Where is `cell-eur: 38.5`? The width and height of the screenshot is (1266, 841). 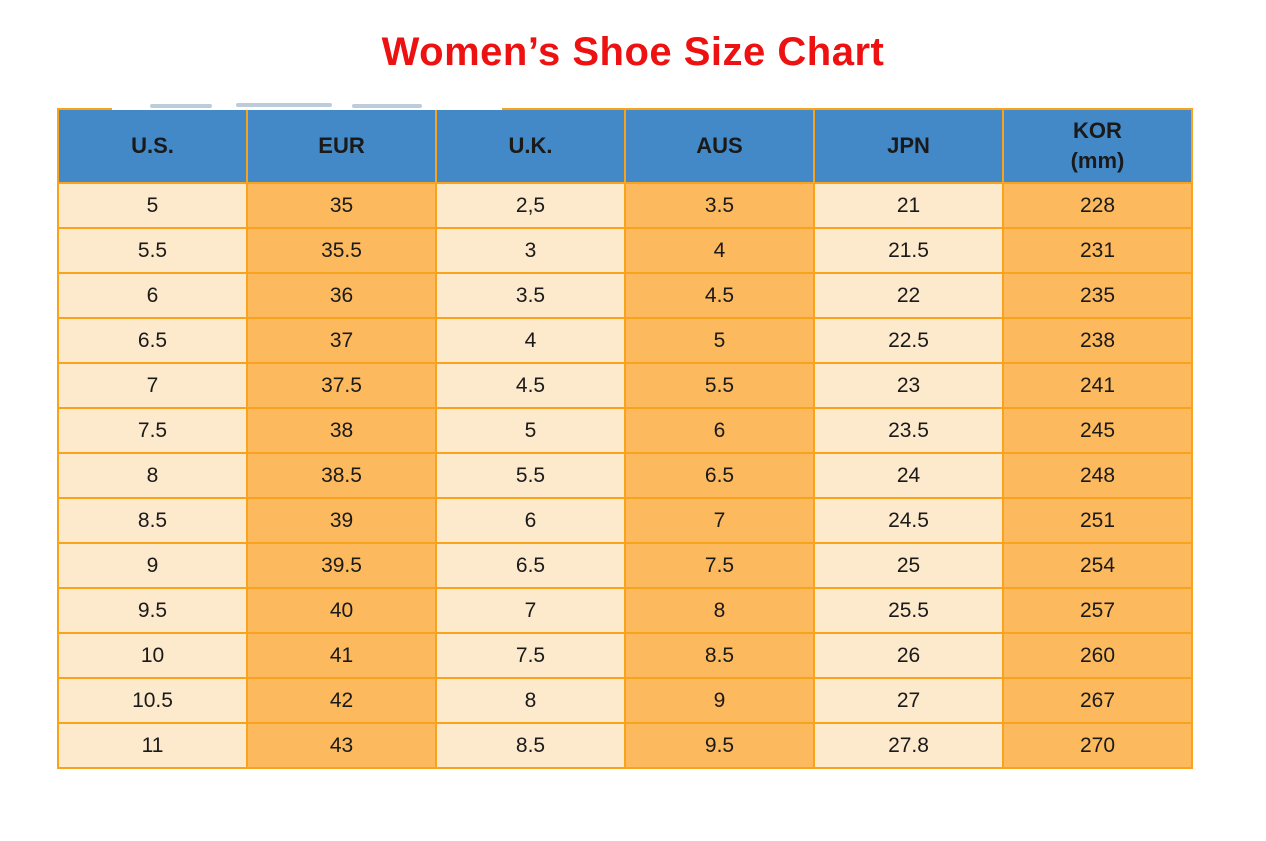
cell-eur: 38.5 is located at coordinates (341, 475).